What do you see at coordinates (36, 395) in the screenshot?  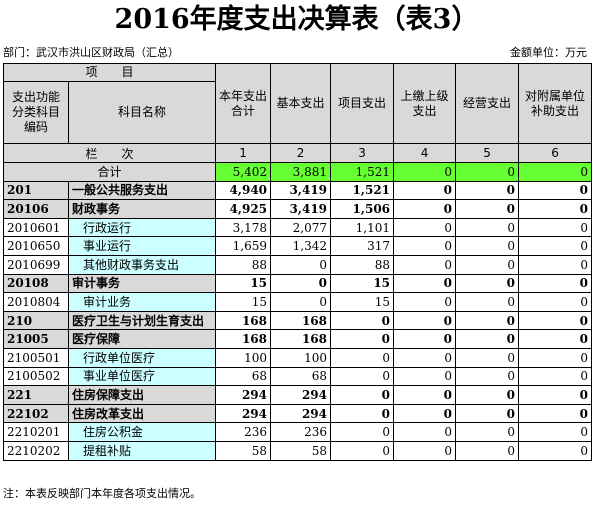 I see `item-code: 221` at bounding box center [36, 395].